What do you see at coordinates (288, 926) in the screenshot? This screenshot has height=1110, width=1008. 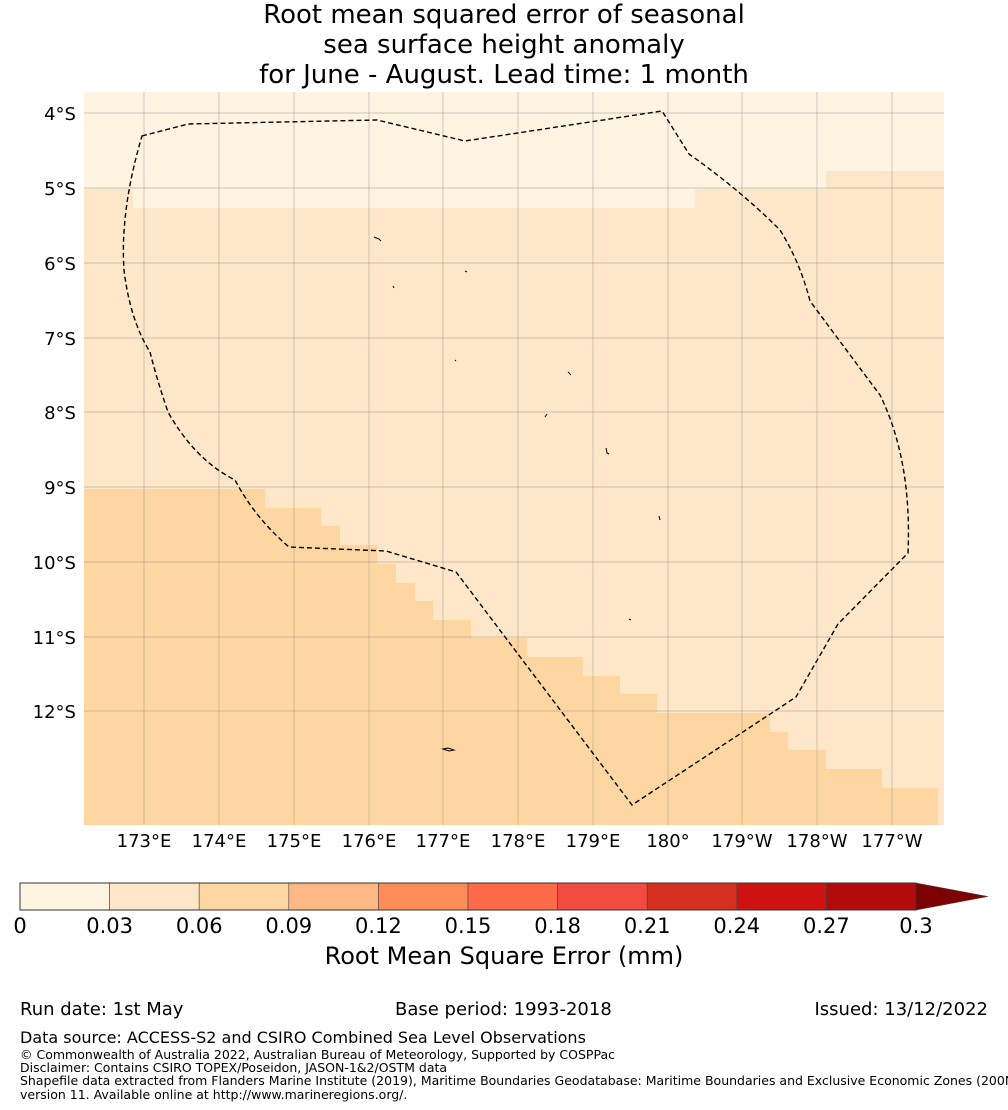 I see `colorbar-tick-3: 0.09` at bounding box center [288, 926].